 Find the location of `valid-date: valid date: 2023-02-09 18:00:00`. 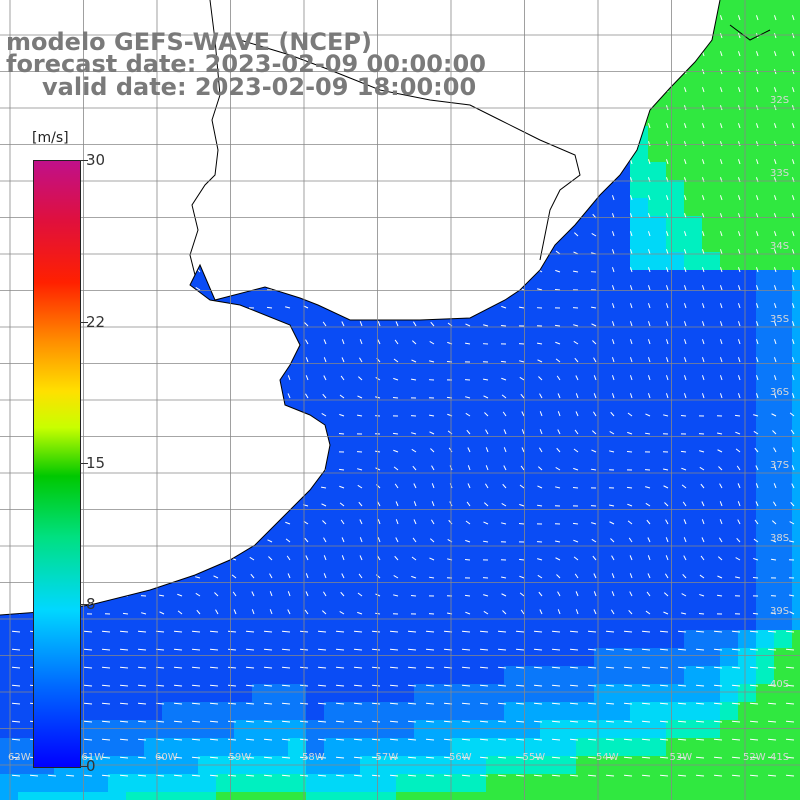

valid-date: valid date: 2023-02-09 18:00:00 is located at coordinates (259, 87).